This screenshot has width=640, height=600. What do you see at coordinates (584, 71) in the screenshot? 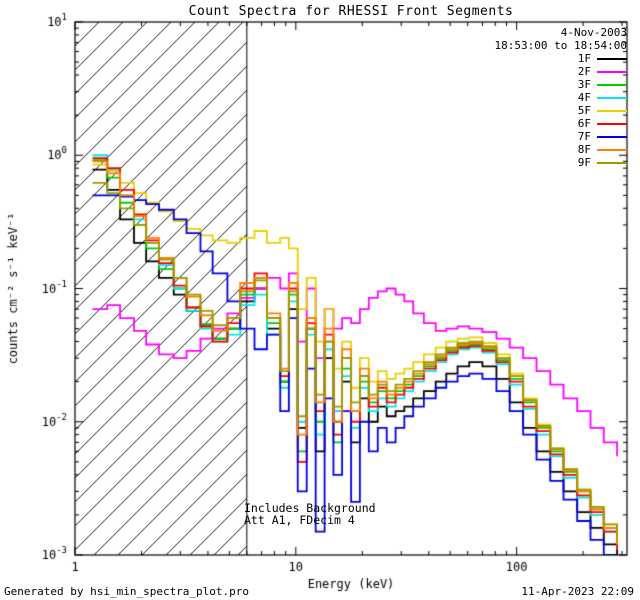
I see `legend-label-2f: 2F` at bounding box center [584, 71].